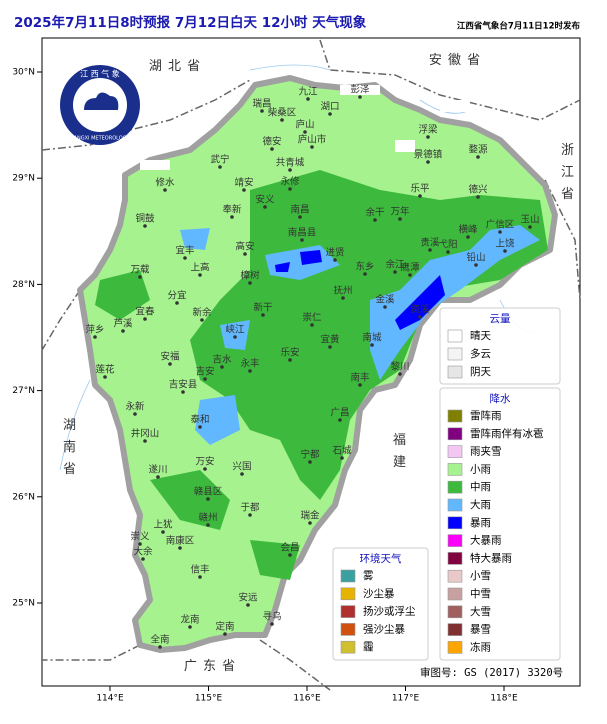  What do you see at coordinates (105, 370) in the screenshot?
I see `city-label: 莲花` at bounding box center [105, 370].